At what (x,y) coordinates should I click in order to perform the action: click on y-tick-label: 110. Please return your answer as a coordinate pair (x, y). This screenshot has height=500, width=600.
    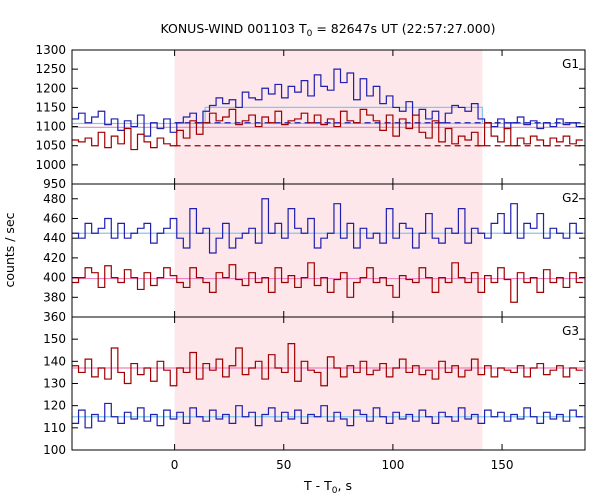
    Looking at the image, I should click on (54, 428).